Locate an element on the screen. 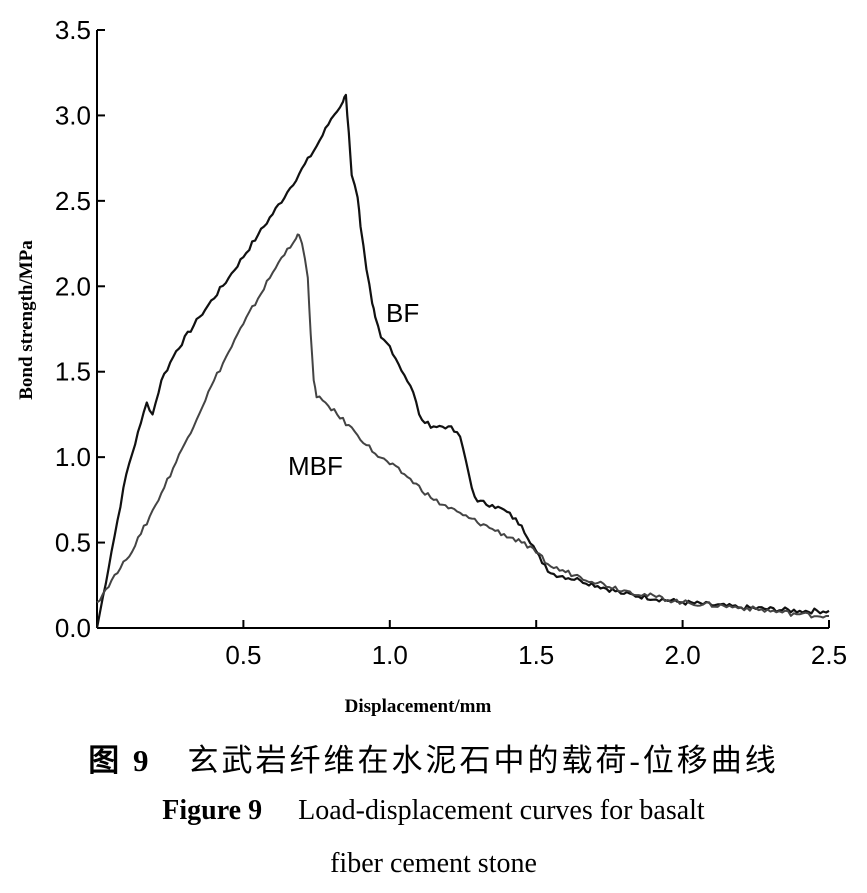 The height and width of the screenshot is (893, 867). figure-caption-en-line2: fiber cement stone is located at coordinates (433, 864).